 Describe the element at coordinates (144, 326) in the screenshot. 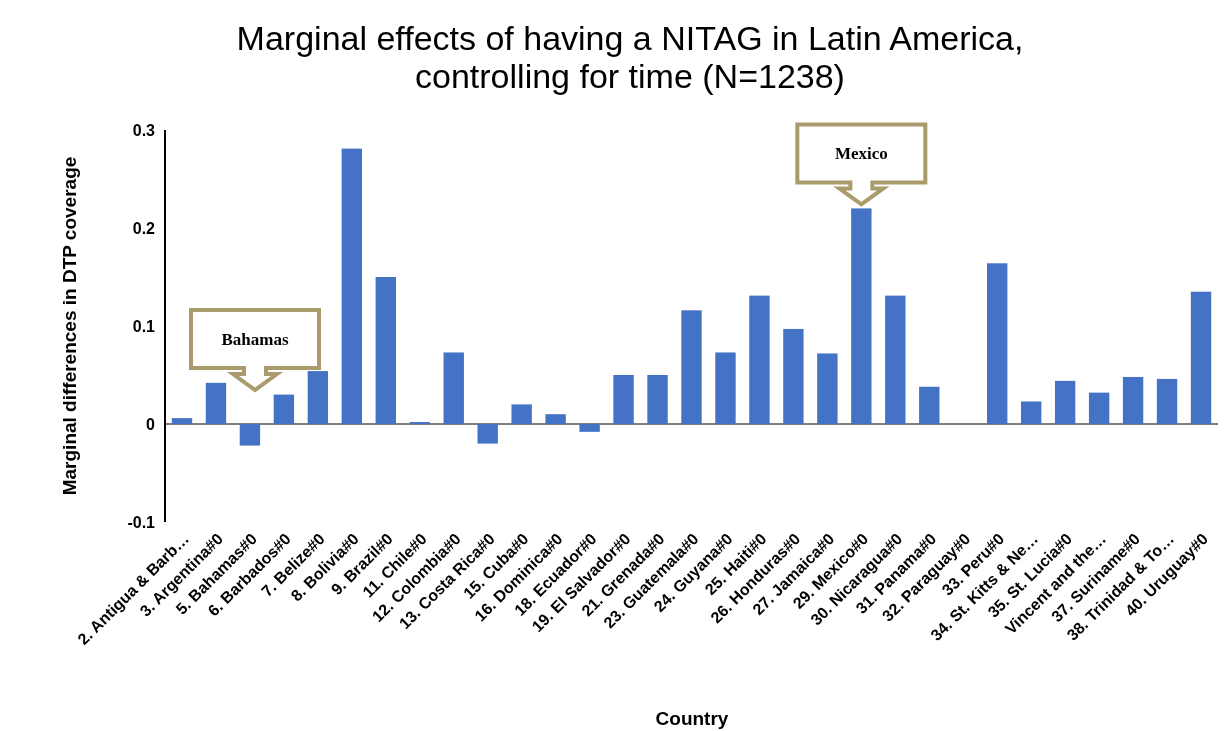

I see `y-tick-label: 0.1` at that location.